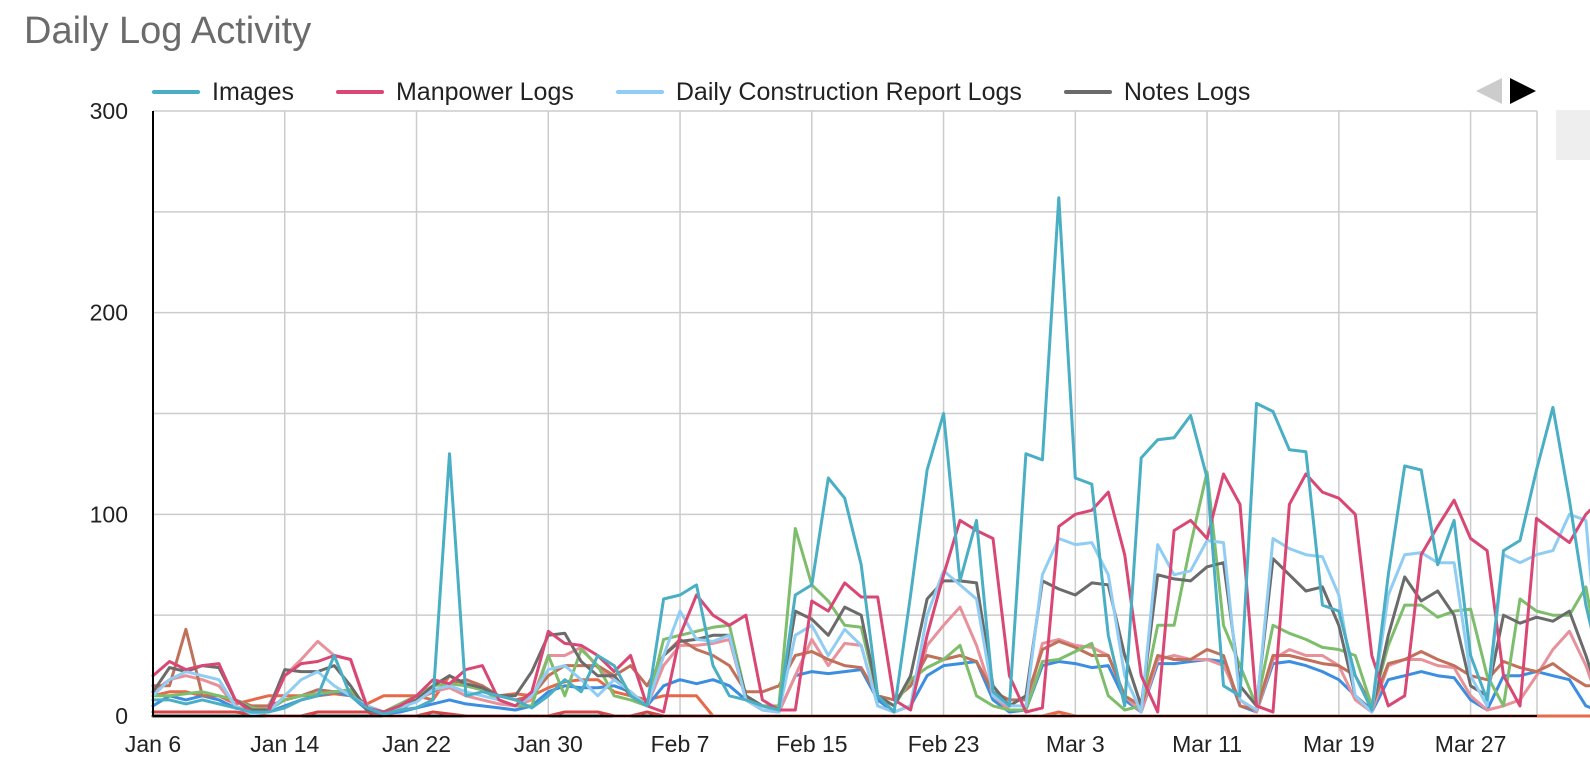  Describe the element at coordinates (253, 91) in the screenshot. I see `legend-label: Images` at that location.